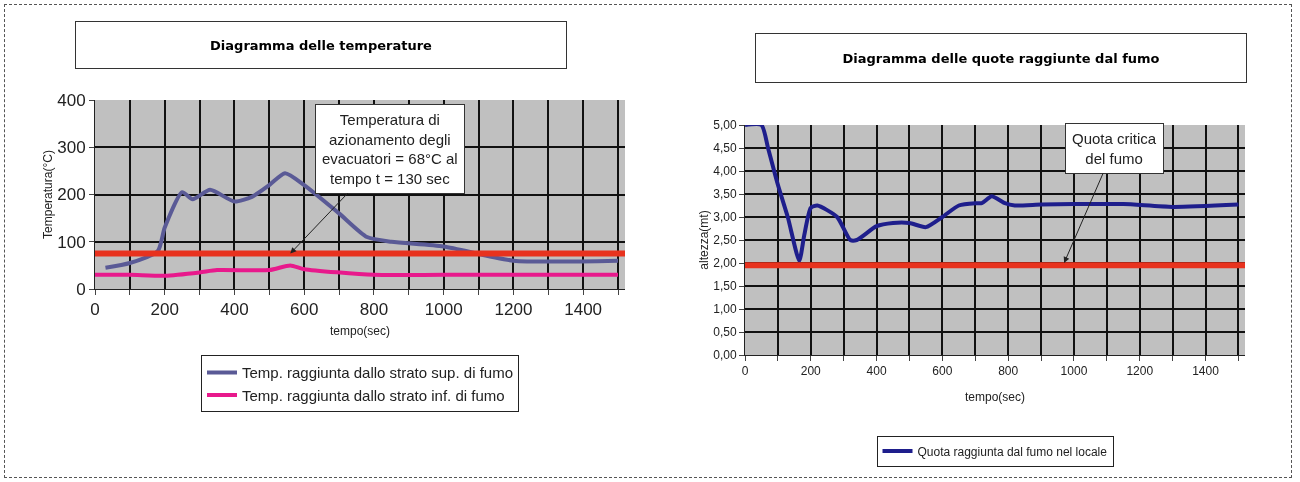 This screenshot has height=482, width=1300. I want to click on y-tick-label: 1,50, so click(725, 286).